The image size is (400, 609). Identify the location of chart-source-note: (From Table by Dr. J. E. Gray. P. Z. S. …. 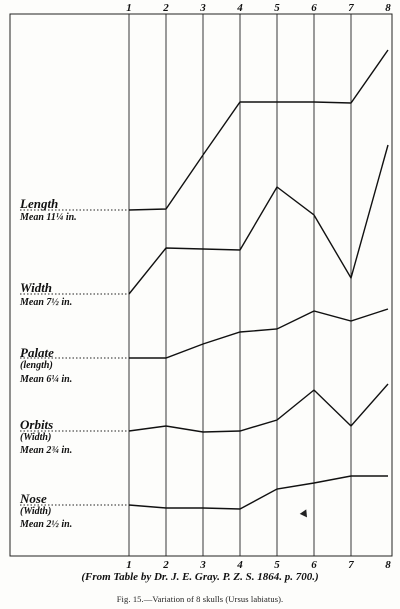
(200, 577).